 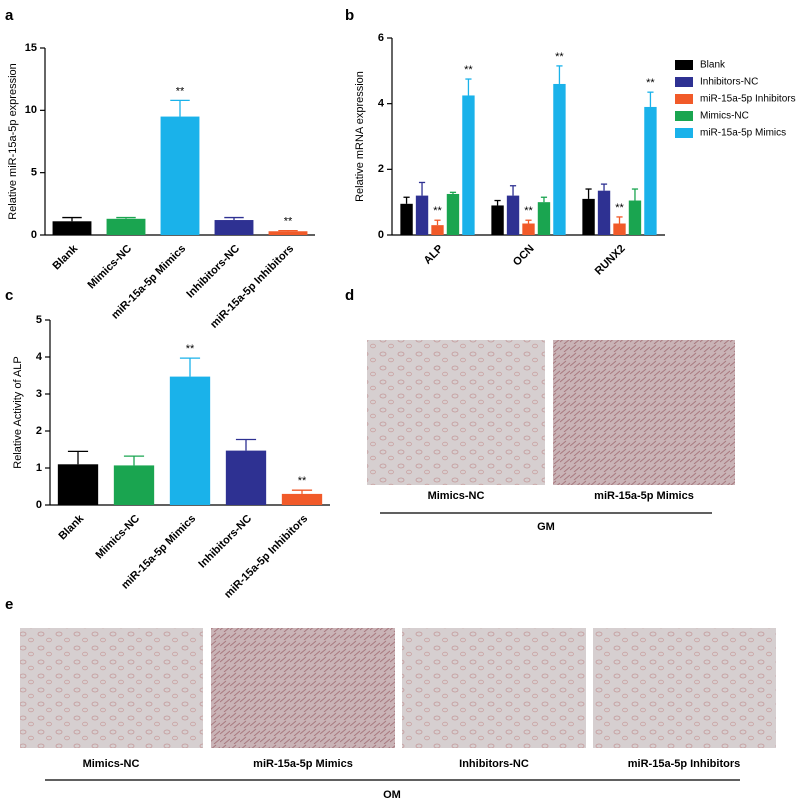 What do you see at coordinates (39, 468) in the screenshot?
I see `y-tick-label: 1` at bounding box center [39, 468].